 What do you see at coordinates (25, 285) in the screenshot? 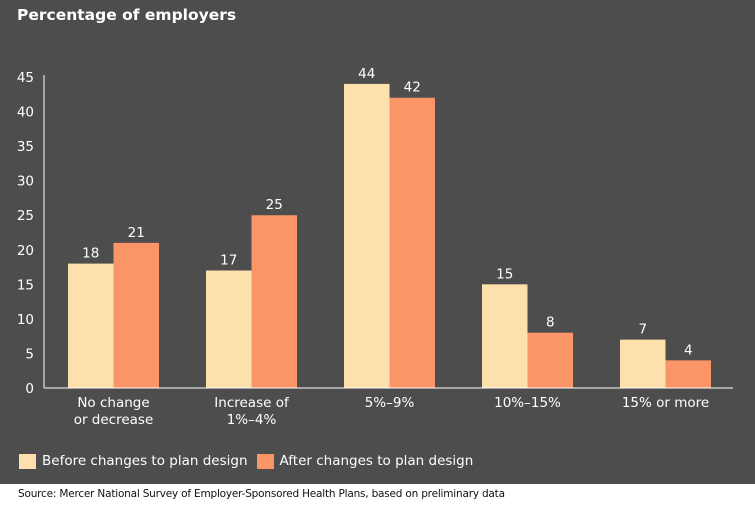
I see `y-tick-label: 15` at bounding box center [25, 285].